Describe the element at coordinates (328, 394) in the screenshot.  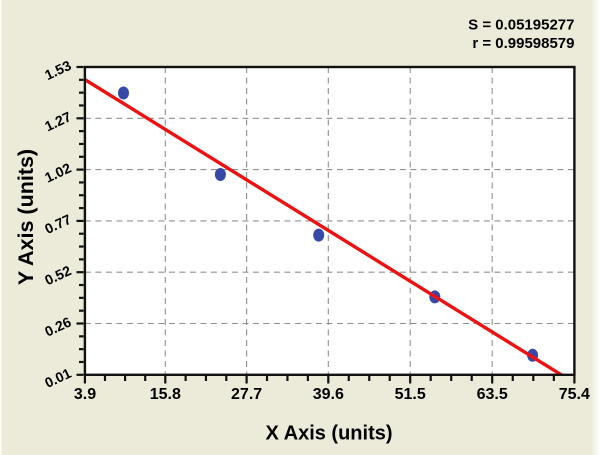
I see `svg-text: 39.6` at that location.